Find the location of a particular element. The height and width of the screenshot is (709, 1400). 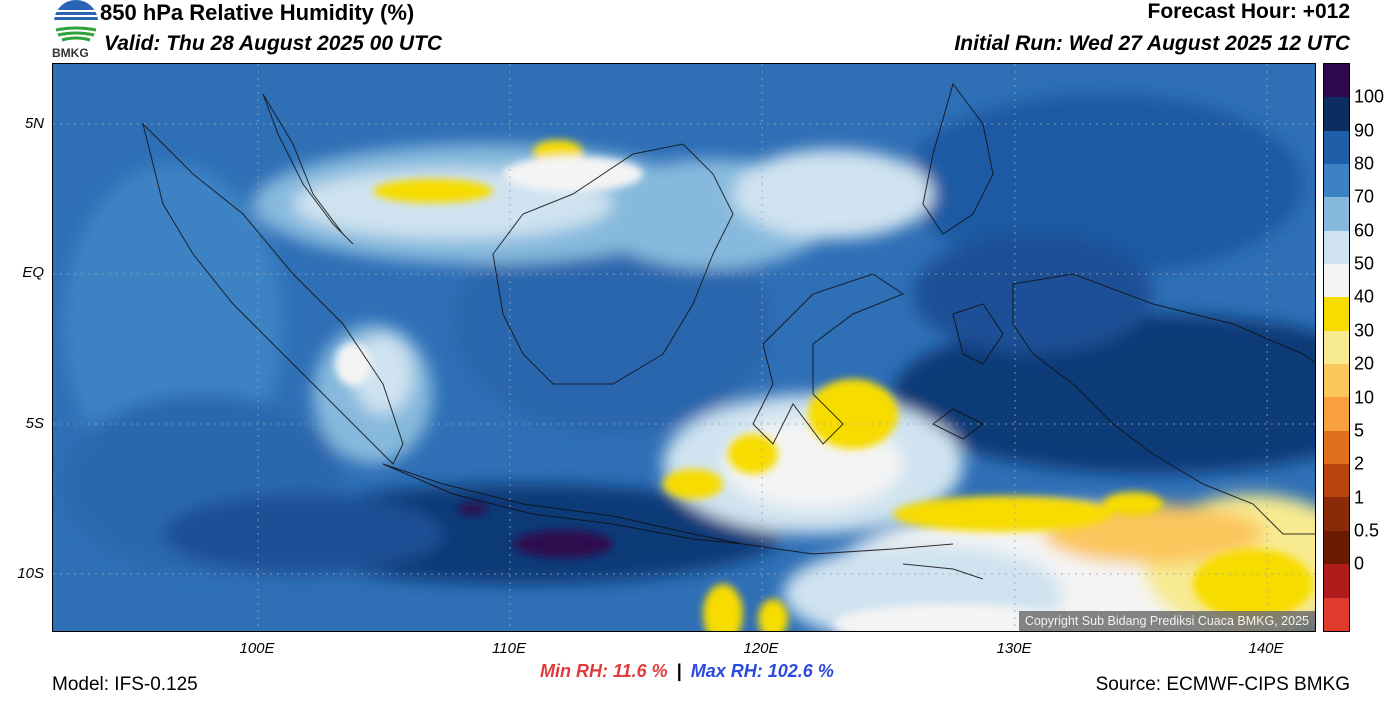

forecast-hour: Forecast Hour: +012 is located at coordinates (1249, 11).